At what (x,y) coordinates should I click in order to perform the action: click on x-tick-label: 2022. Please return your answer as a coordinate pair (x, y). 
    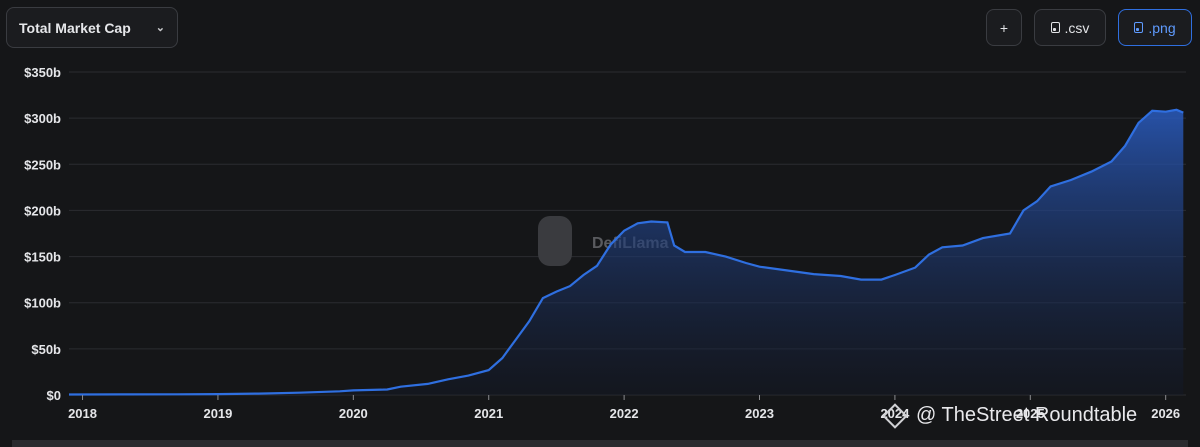
    Looking at the image, I should click on (624, 413).